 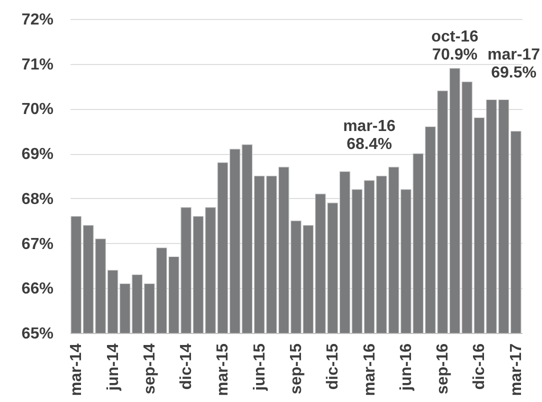 I want to click on y-tick-label: 69%, so click(x=37, y=155).